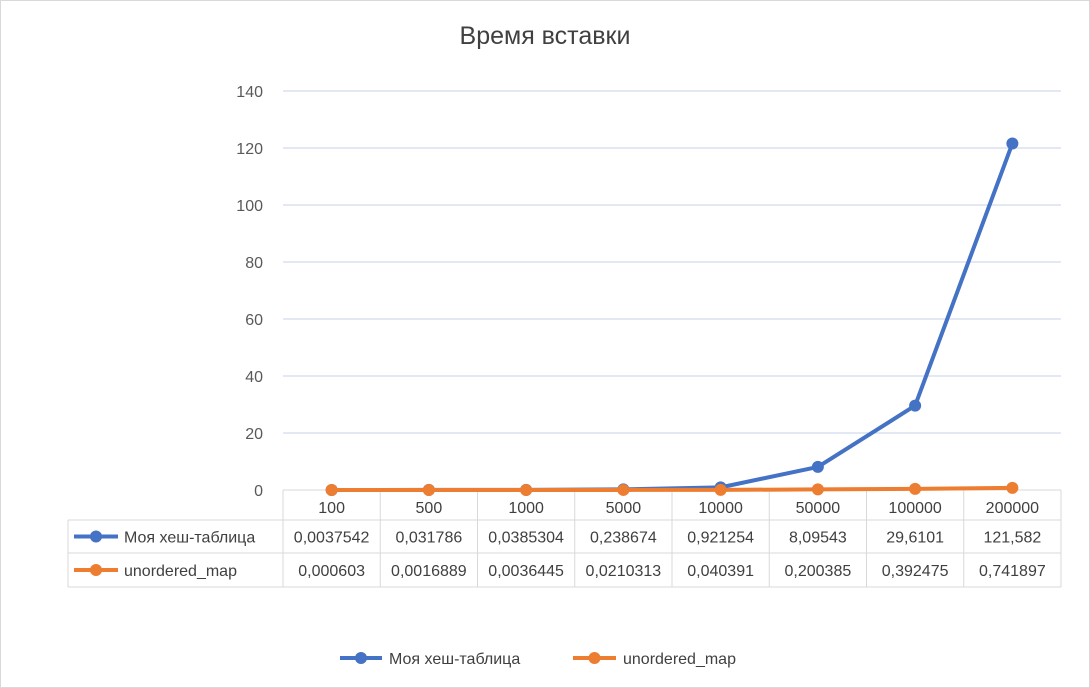 This screenshot has height=688, width=1090. What do you see at coordinates (545, 36) in the screenshot?
I see `chart-title: Время вставки` at bounding box center [545, 36].